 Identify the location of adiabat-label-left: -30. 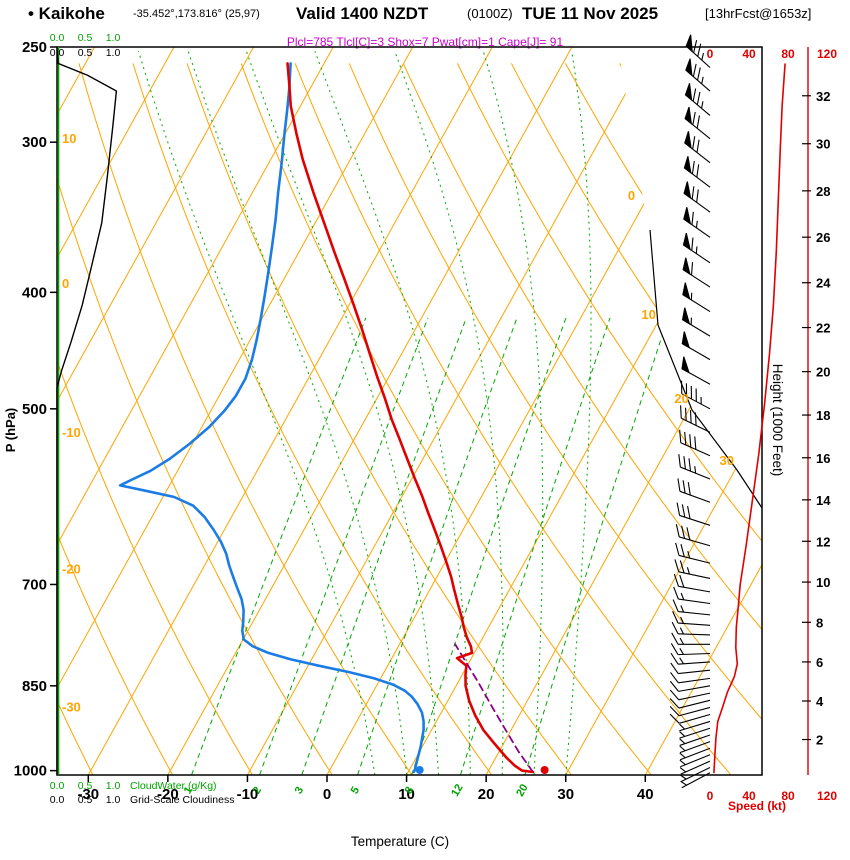
(71, 707).